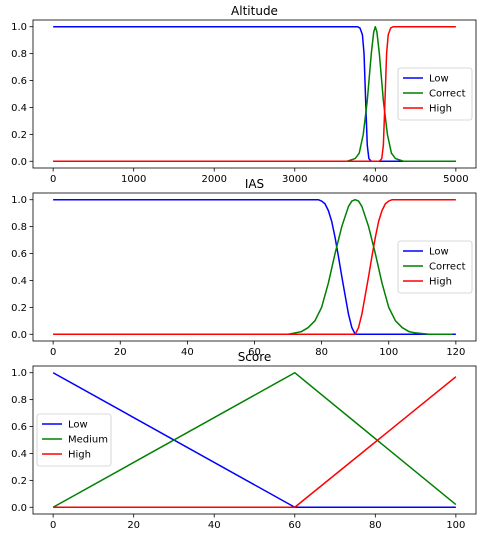 The image size is (483, 536). Describe the element at coordinates (375, 179) in the screenshot. I see `x-tick-label: 4000` at that location.